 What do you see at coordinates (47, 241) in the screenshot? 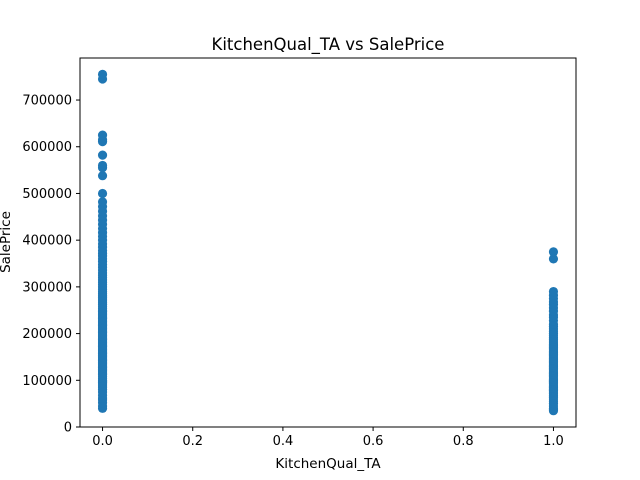
I see `y-tick-label: 400000` at bounding box center [47, 241].